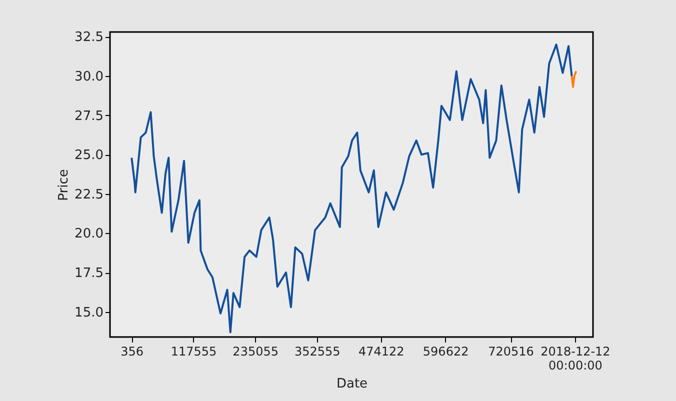 This screenshot has height=401, width=676. I want to click on y-tick-label: 32.5, so click(89, 38).